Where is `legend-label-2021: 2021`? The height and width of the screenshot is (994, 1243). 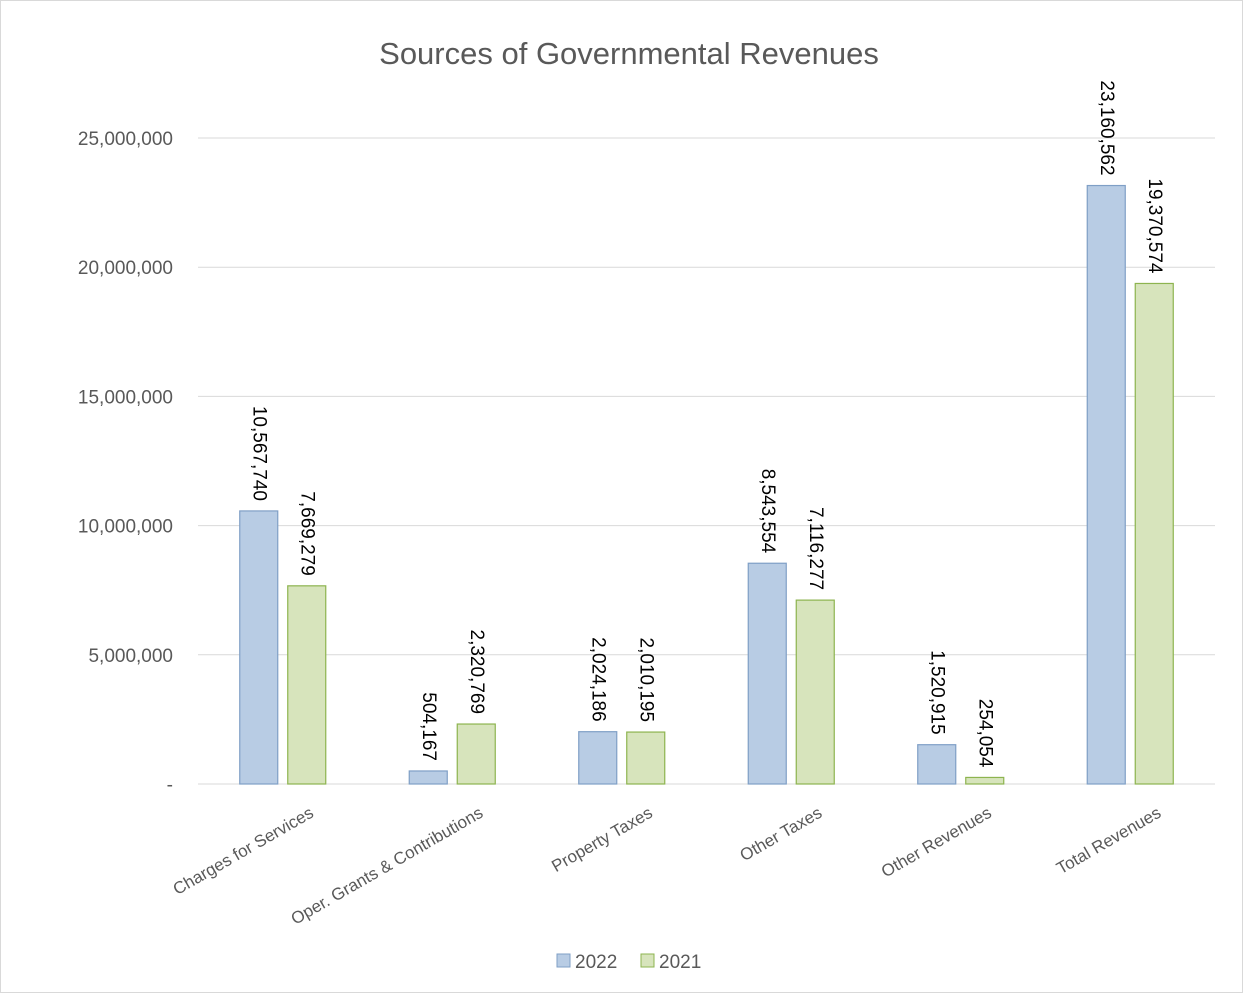 legend-label-2021: 2021 is located at coordinates (680, 962).